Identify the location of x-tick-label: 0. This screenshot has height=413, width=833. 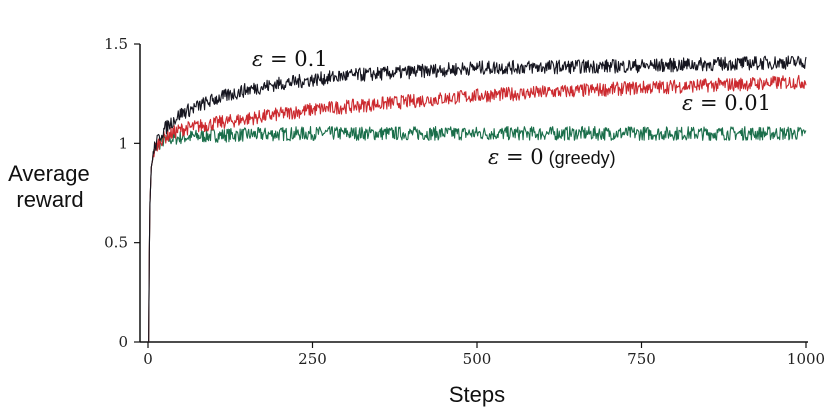
(148, 359).